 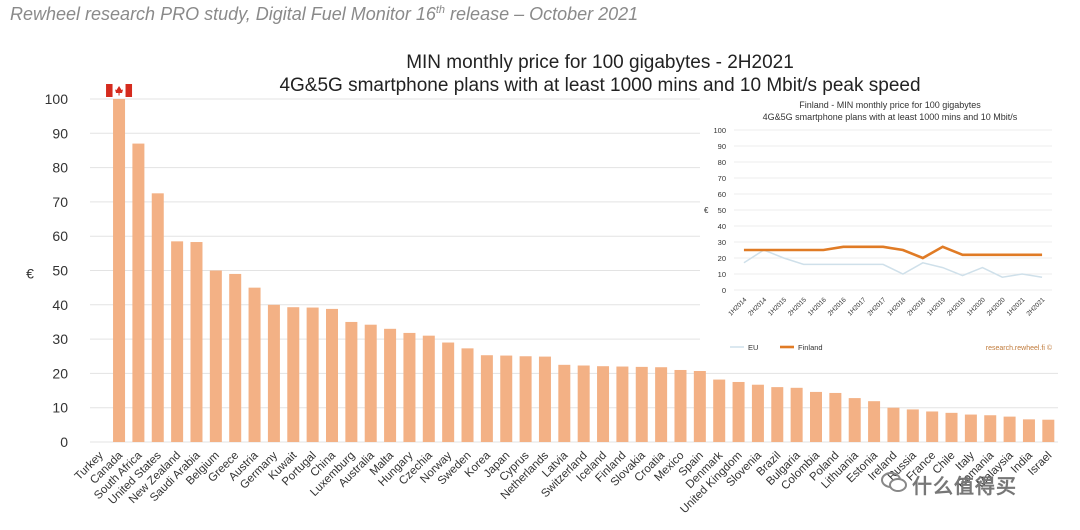 What do you see at coordinates (60, 339) in the screenshot?
I see `y-tick-label: 30` at bounding box center [60, 339].